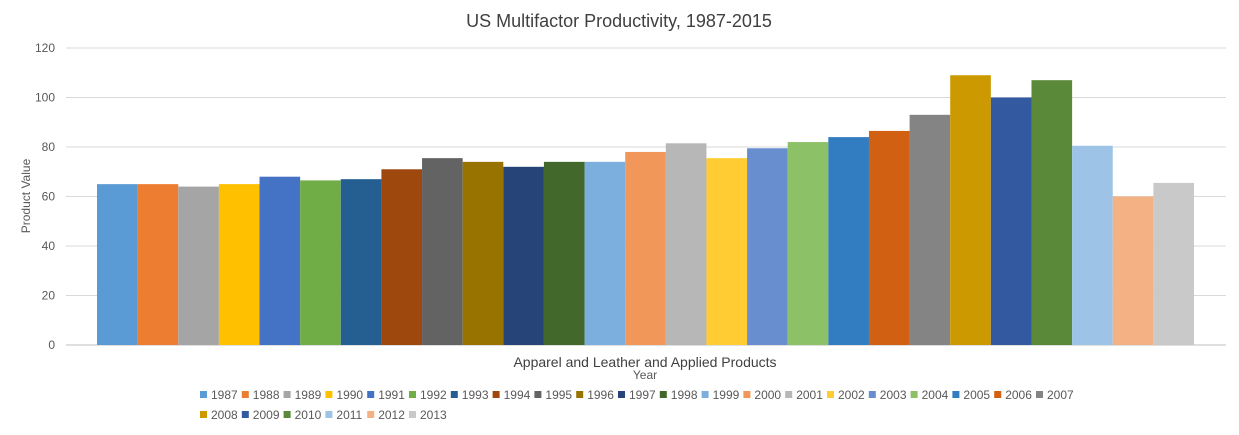  What do you see at coordinates (930, 229) in the screenshot?
I see `bar-2007` at bounding box center [930, 229].